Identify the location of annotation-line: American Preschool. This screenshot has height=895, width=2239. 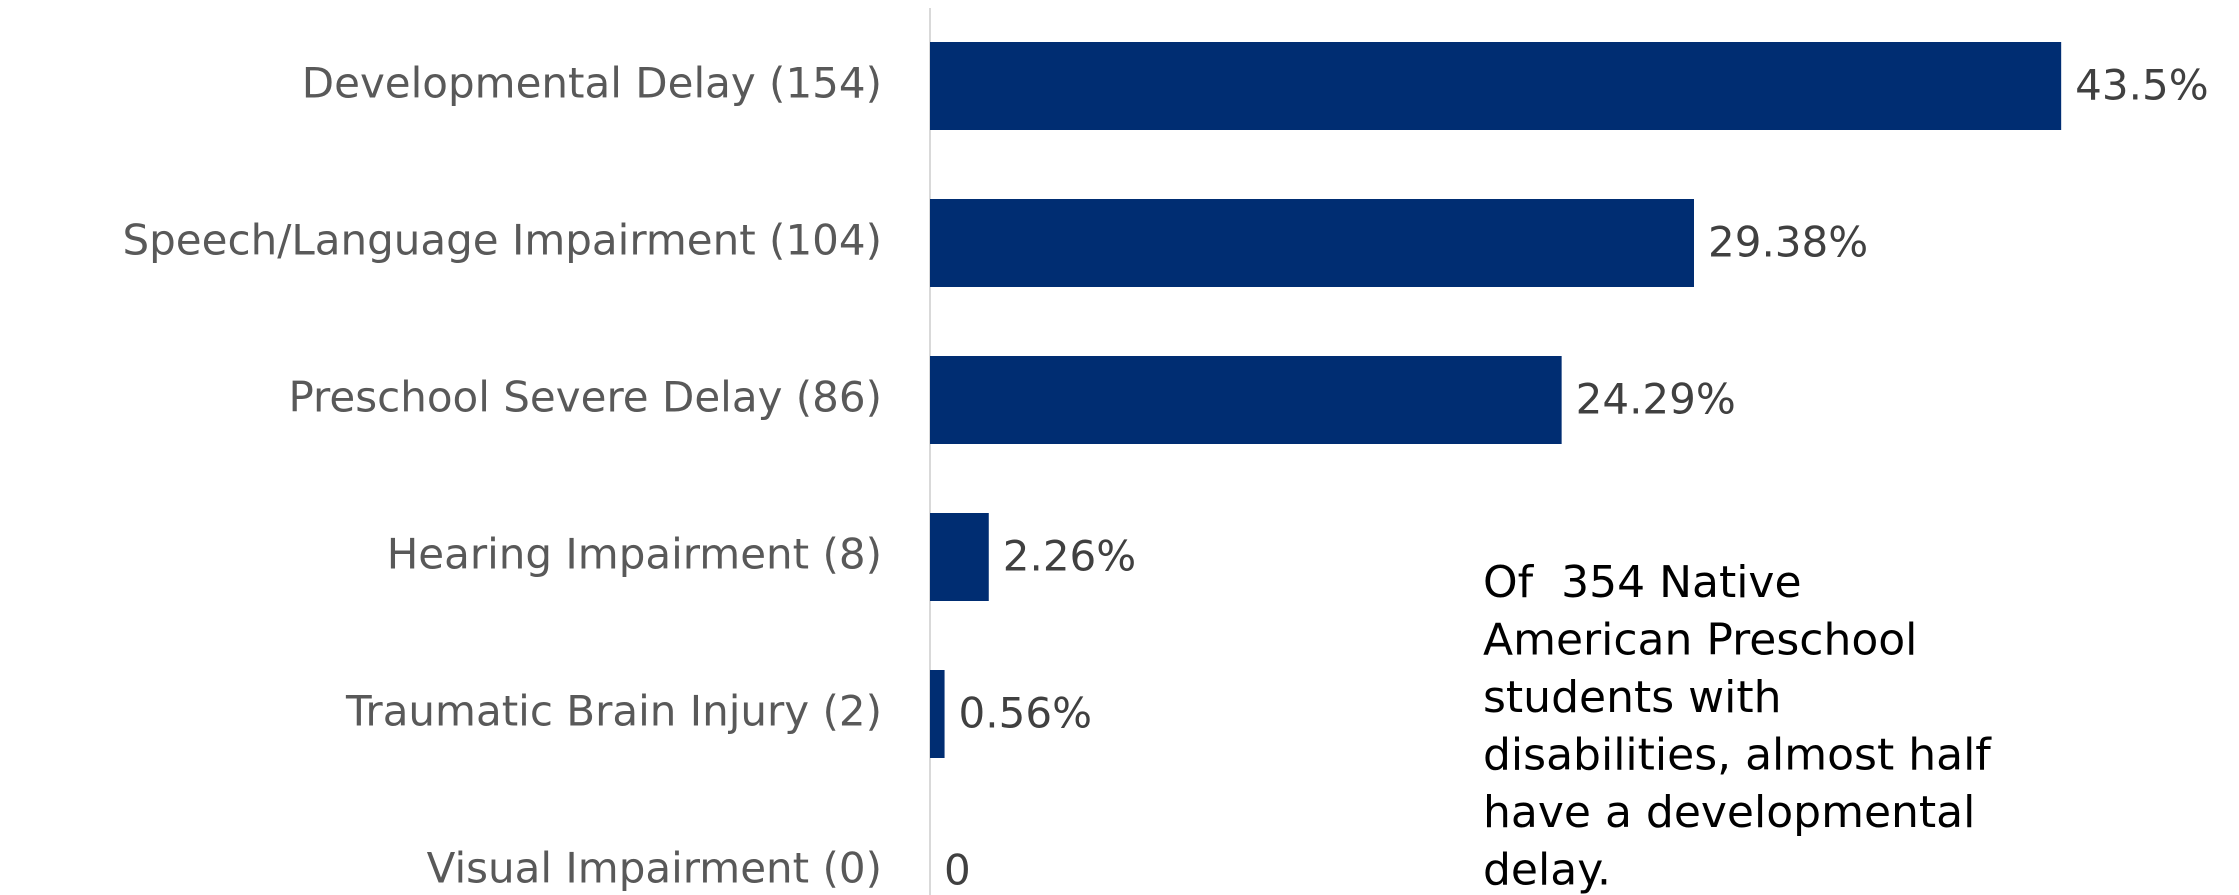
(1700, 640).